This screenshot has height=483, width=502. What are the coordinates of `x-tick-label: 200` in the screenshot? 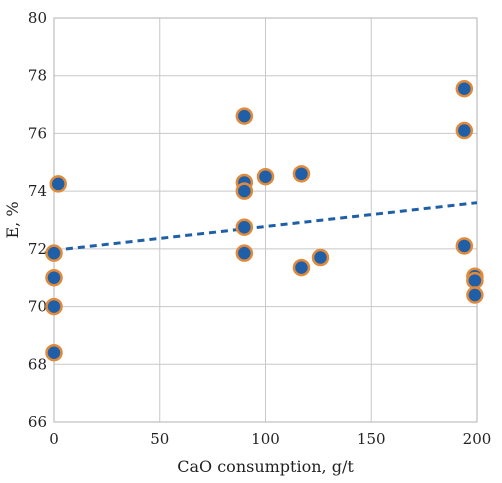 It's located at (477, 439).